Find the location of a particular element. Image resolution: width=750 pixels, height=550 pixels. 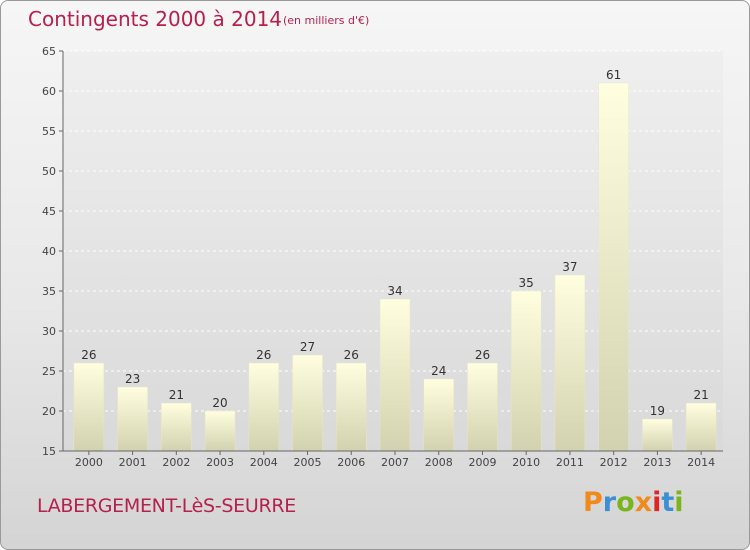

logo-letter: t is located at coordinates (668, 502).